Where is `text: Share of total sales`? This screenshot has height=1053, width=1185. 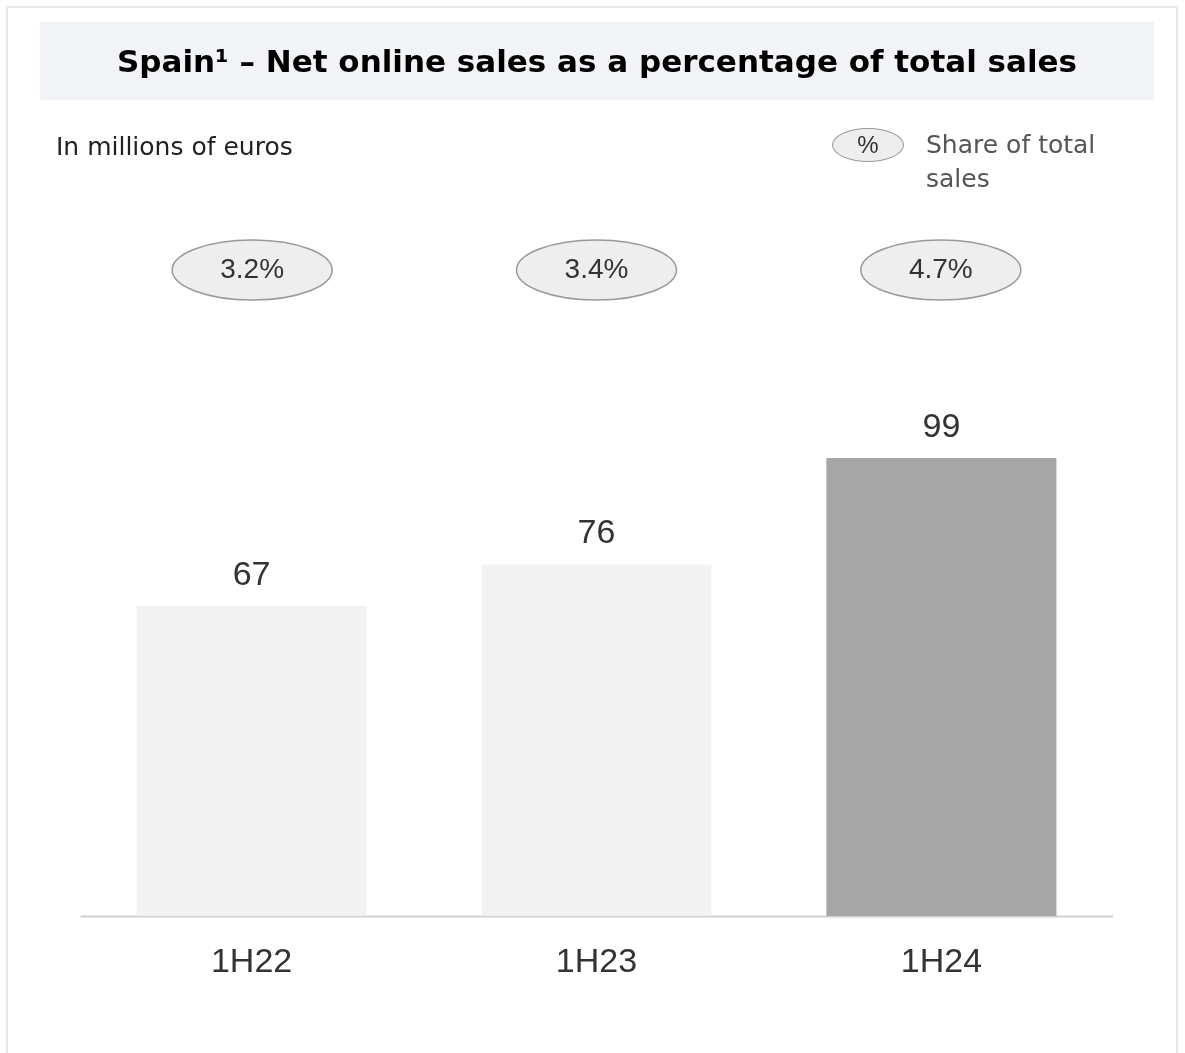
text: Share of total sales is located at coordinates (1011, 162).